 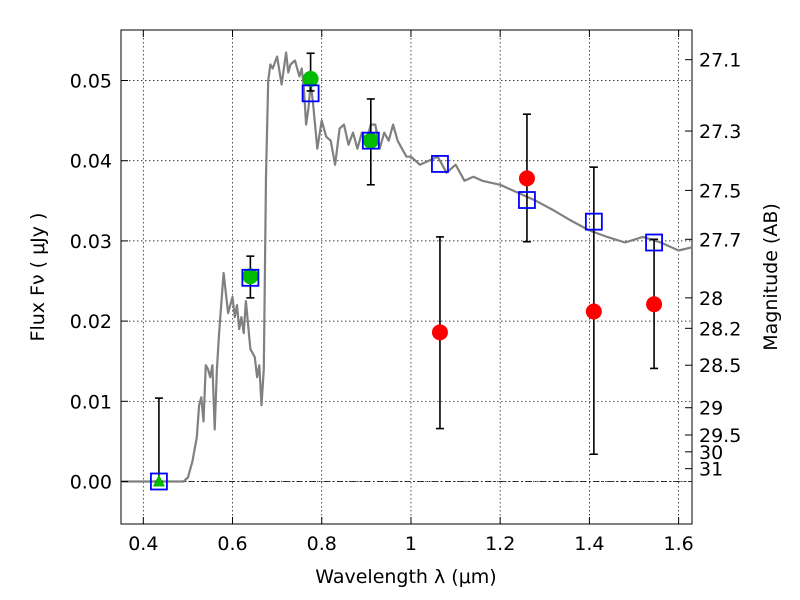 What do you see at coordinates (411, 544) in the screenshot?
I see `x-tick-label: 1` at bounding box center [411, 544].